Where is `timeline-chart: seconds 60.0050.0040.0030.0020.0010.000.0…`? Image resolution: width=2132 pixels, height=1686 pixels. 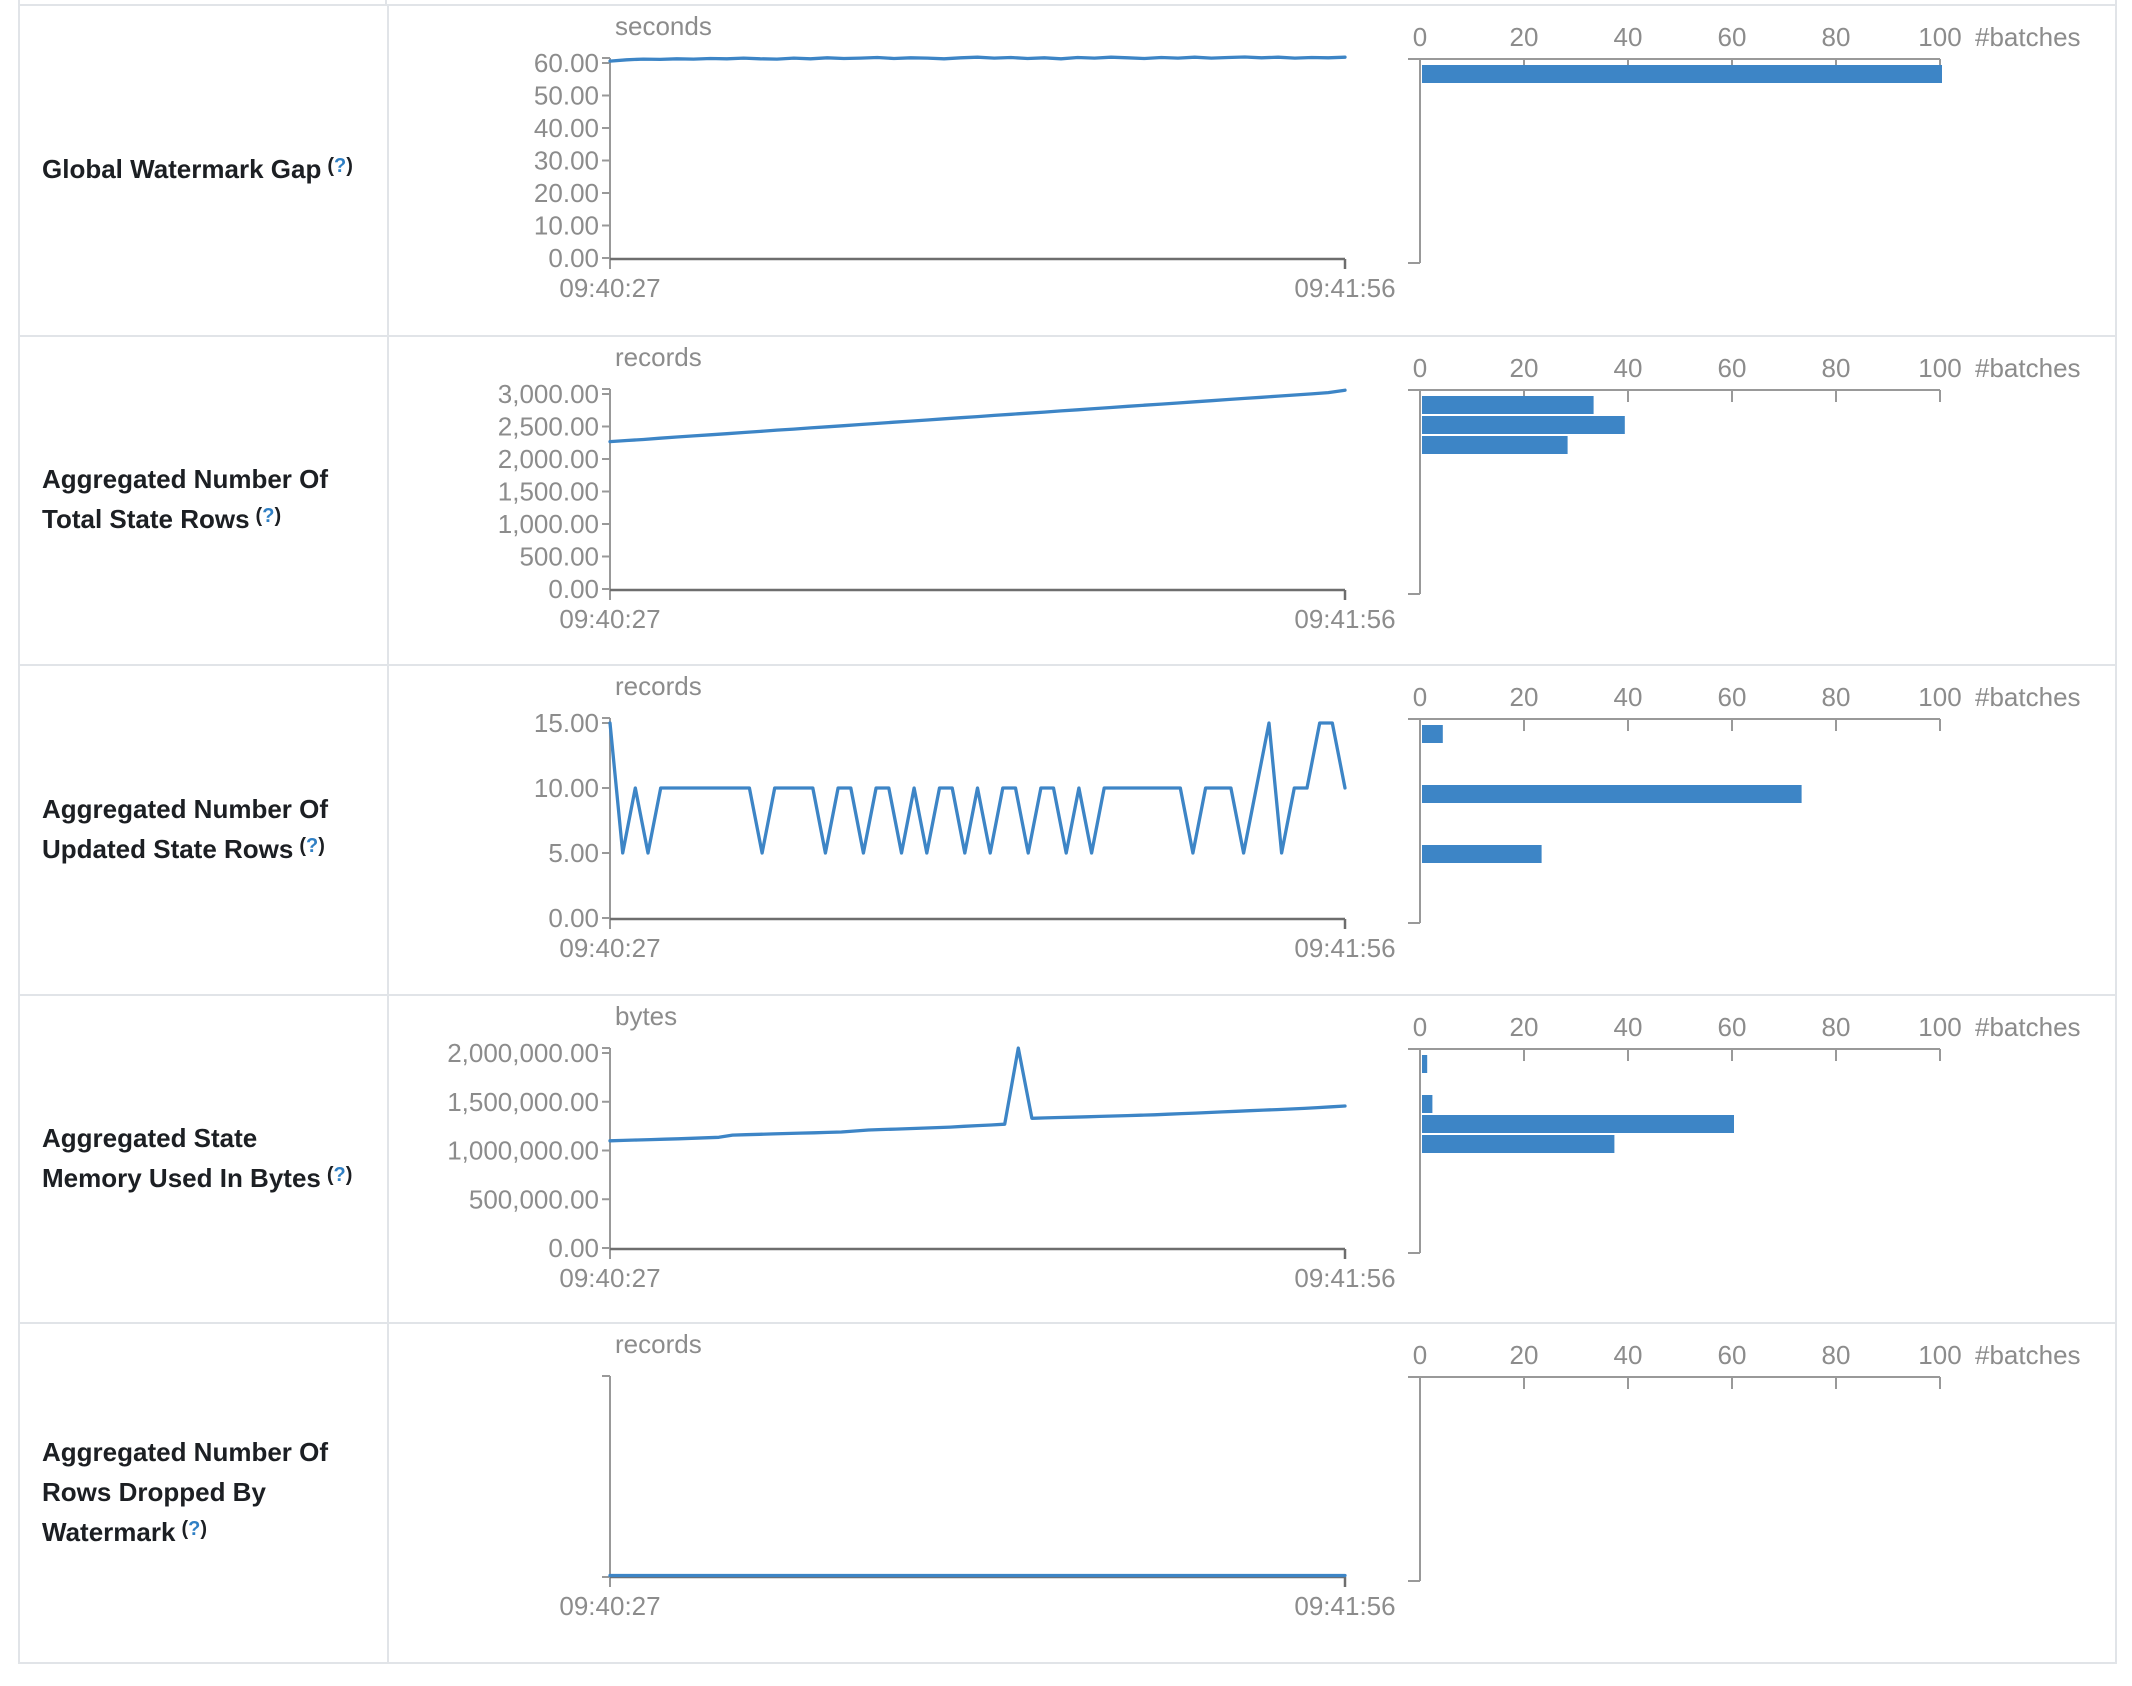 timeline-chart: seconds 60.0050.0040.0030.0020.0010.000.0… is located at coordinates (965, 157).